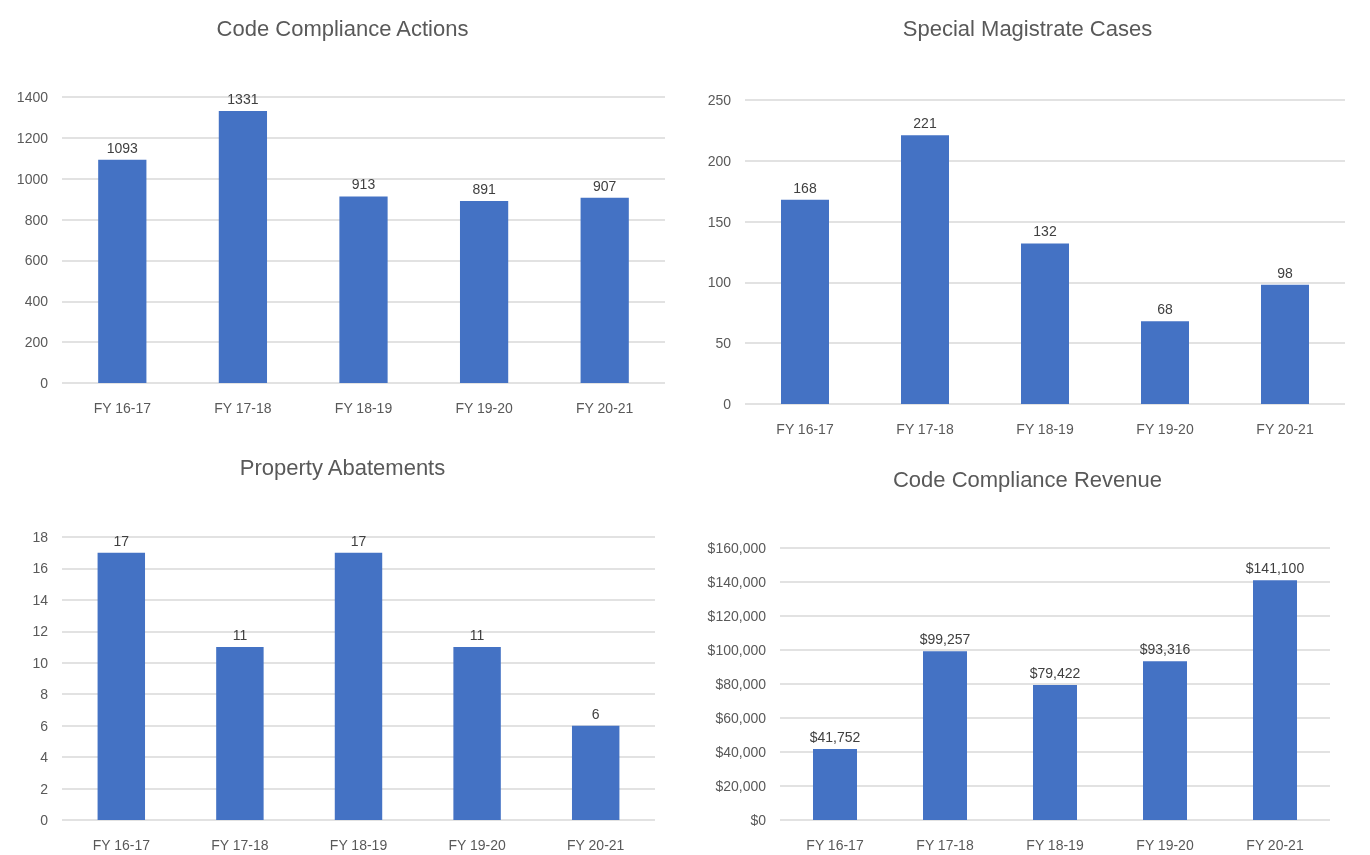  I want to click on data-label: 98, so click(1285, 272).